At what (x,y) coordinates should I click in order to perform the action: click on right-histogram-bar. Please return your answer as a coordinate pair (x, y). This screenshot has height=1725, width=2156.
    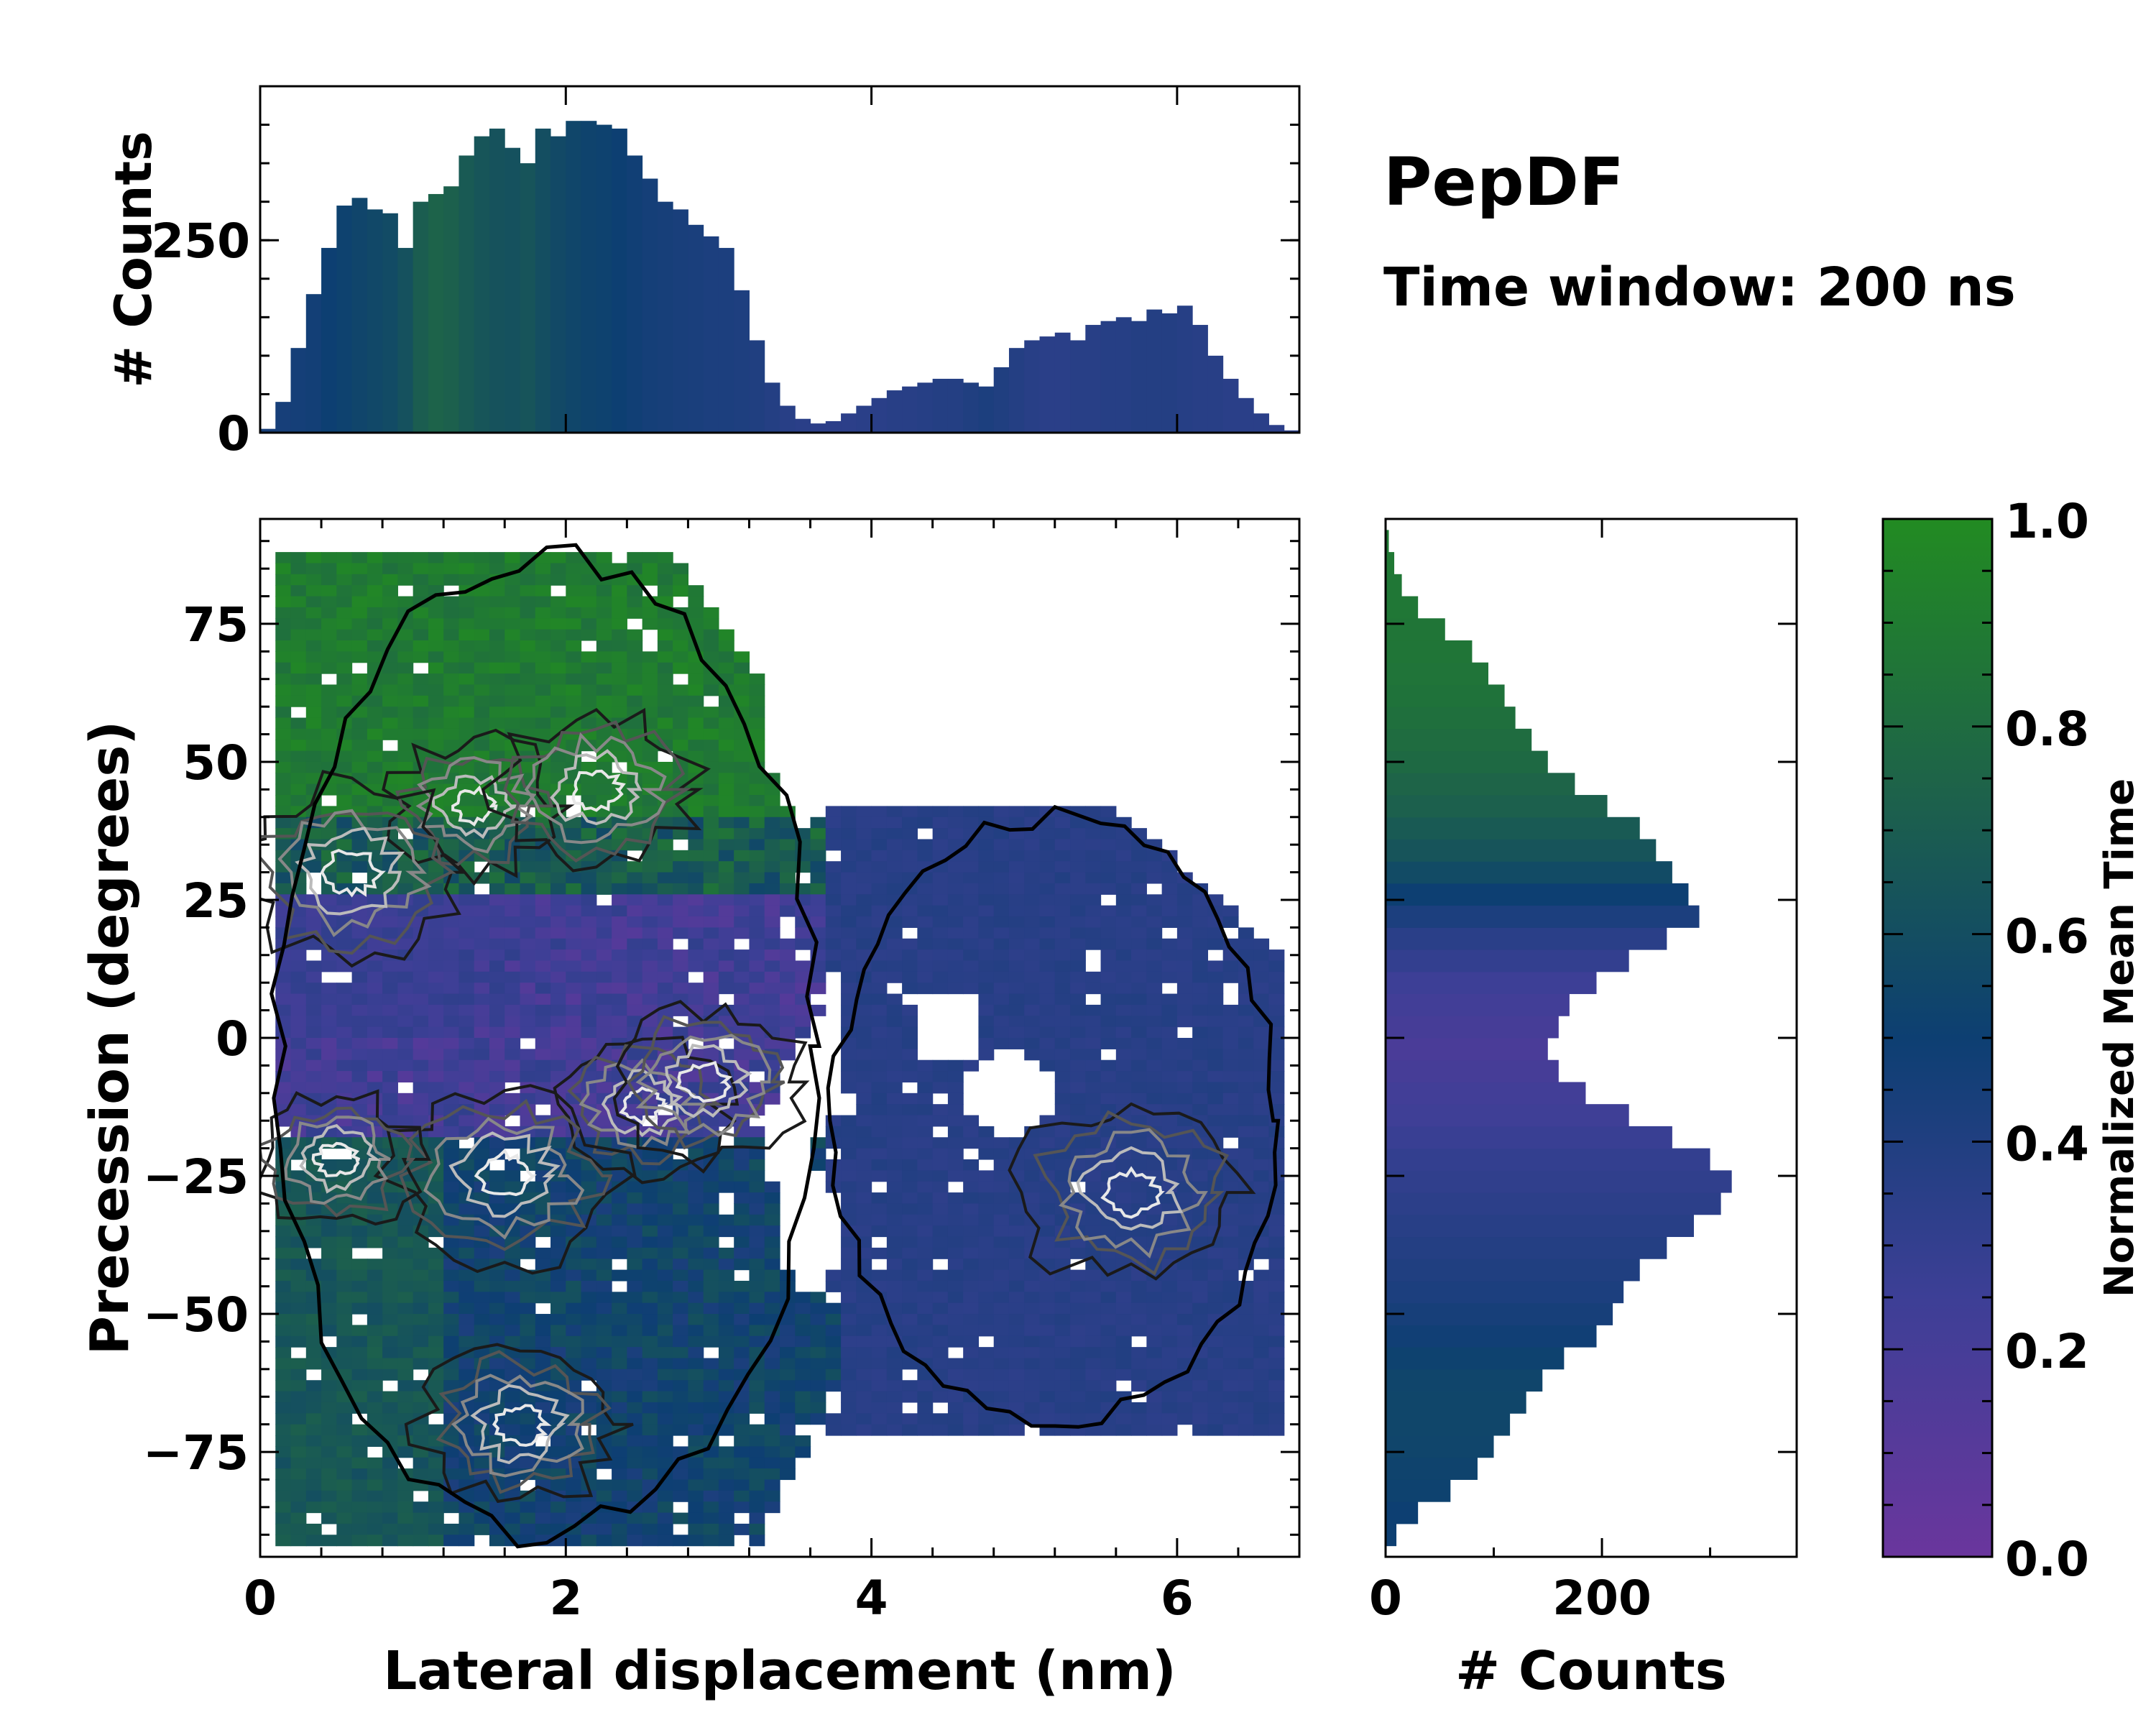
    Looking at the image, I should click on (1472, 1070).